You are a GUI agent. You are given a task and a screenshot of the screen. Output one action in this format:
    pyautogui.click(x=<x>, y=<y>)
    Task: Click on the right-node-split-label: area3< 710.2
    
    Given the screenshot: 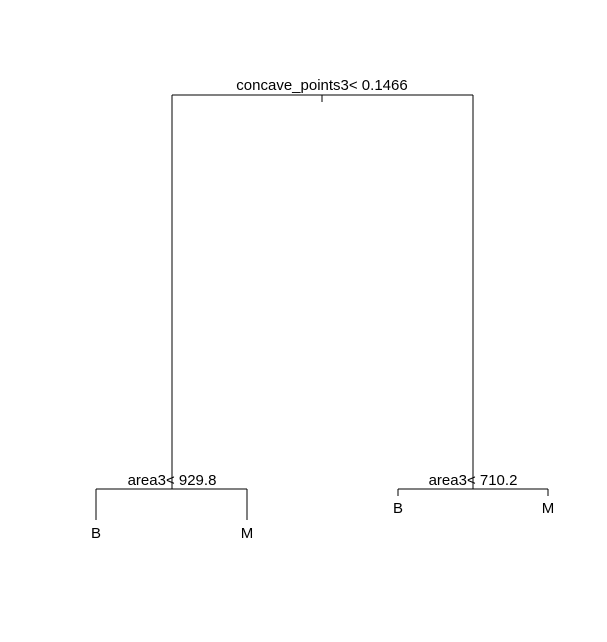 What is the action you would take?
    pyautogui.click(x=473, y=480)
    